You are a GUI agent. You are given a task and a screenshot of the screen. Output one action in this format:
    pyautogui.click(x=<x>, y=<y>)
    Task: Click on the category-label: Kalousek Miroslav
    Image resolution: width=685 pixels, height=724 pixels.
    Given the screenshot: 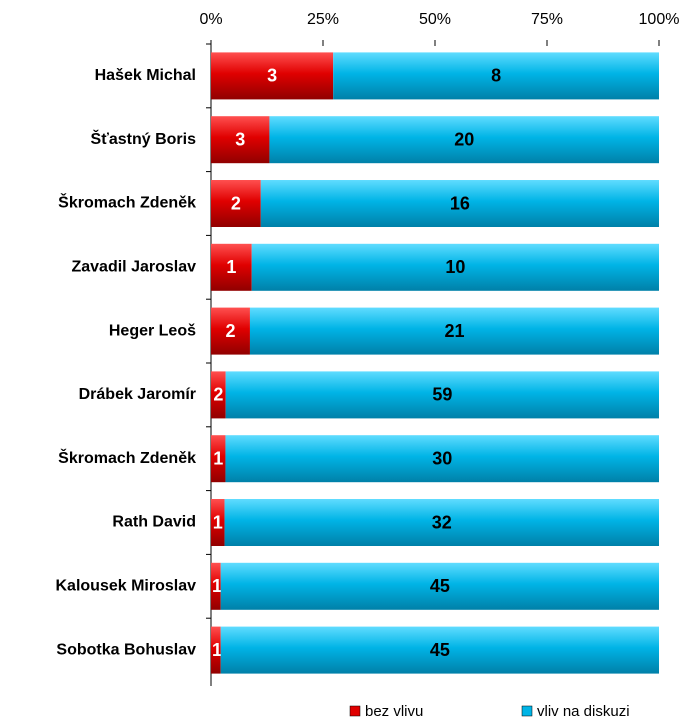 What is the action you would take?
    pyautogui.click(x=126, y=586)
    